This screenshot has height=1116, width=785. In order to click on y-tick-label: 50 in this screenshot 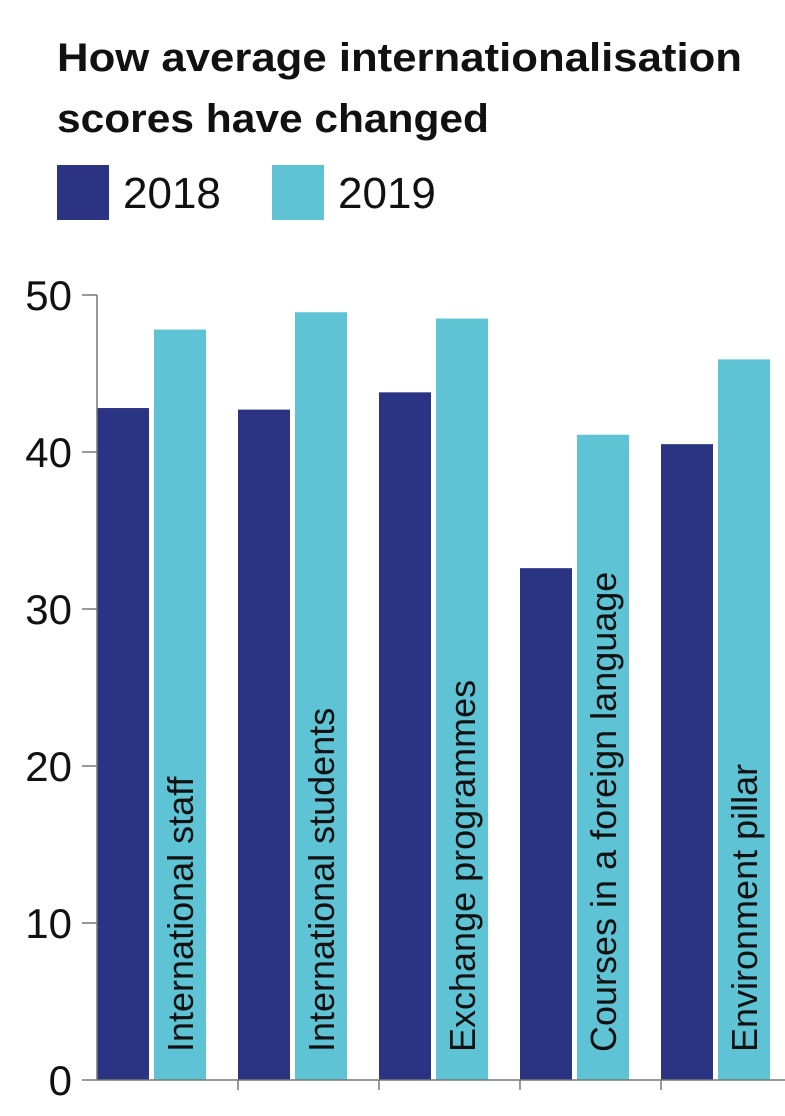, I will do `click(48, 295)`.